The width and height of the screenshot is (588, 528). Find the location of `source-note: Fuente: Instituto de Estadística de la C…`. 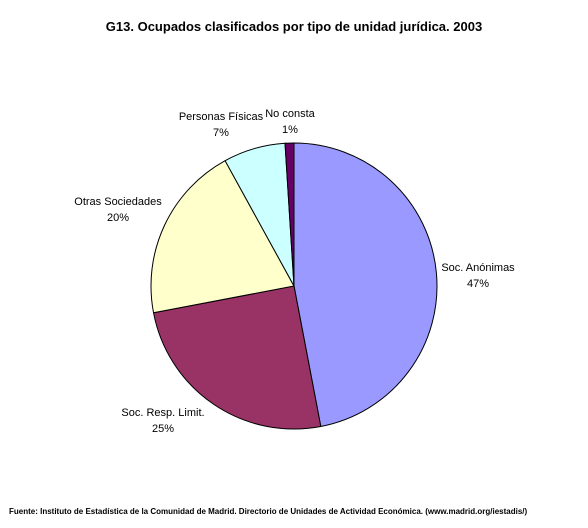

source-note: Fuente: Instituto de Estadística de la C… is located at coordinates (268, 511).